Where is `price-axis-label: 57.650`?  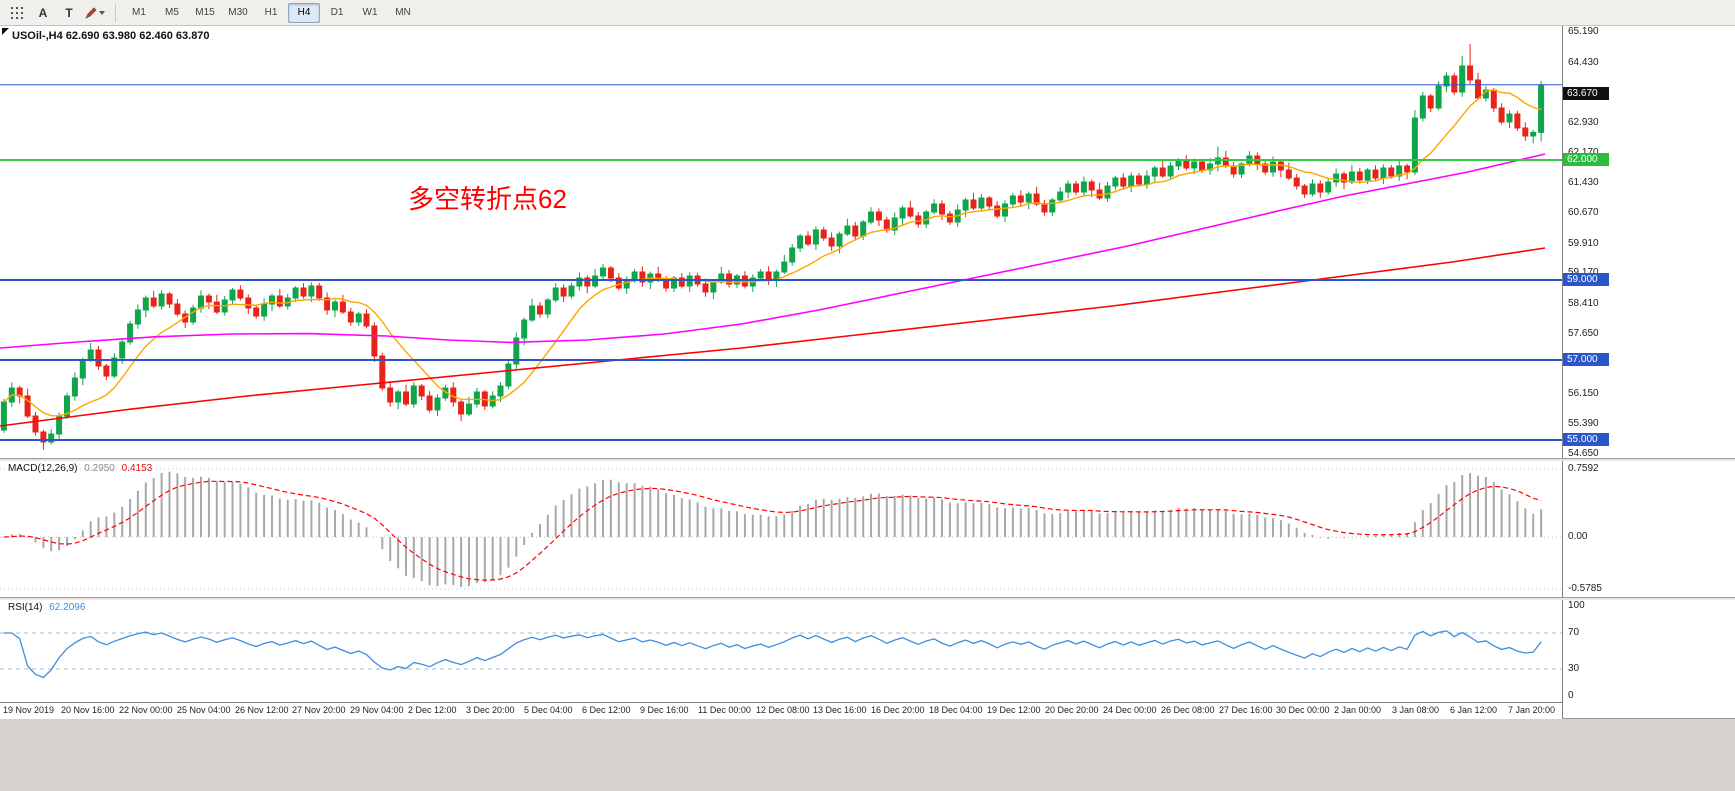 price-axis-label: 57.650 is located at coordinates (1583, 333).